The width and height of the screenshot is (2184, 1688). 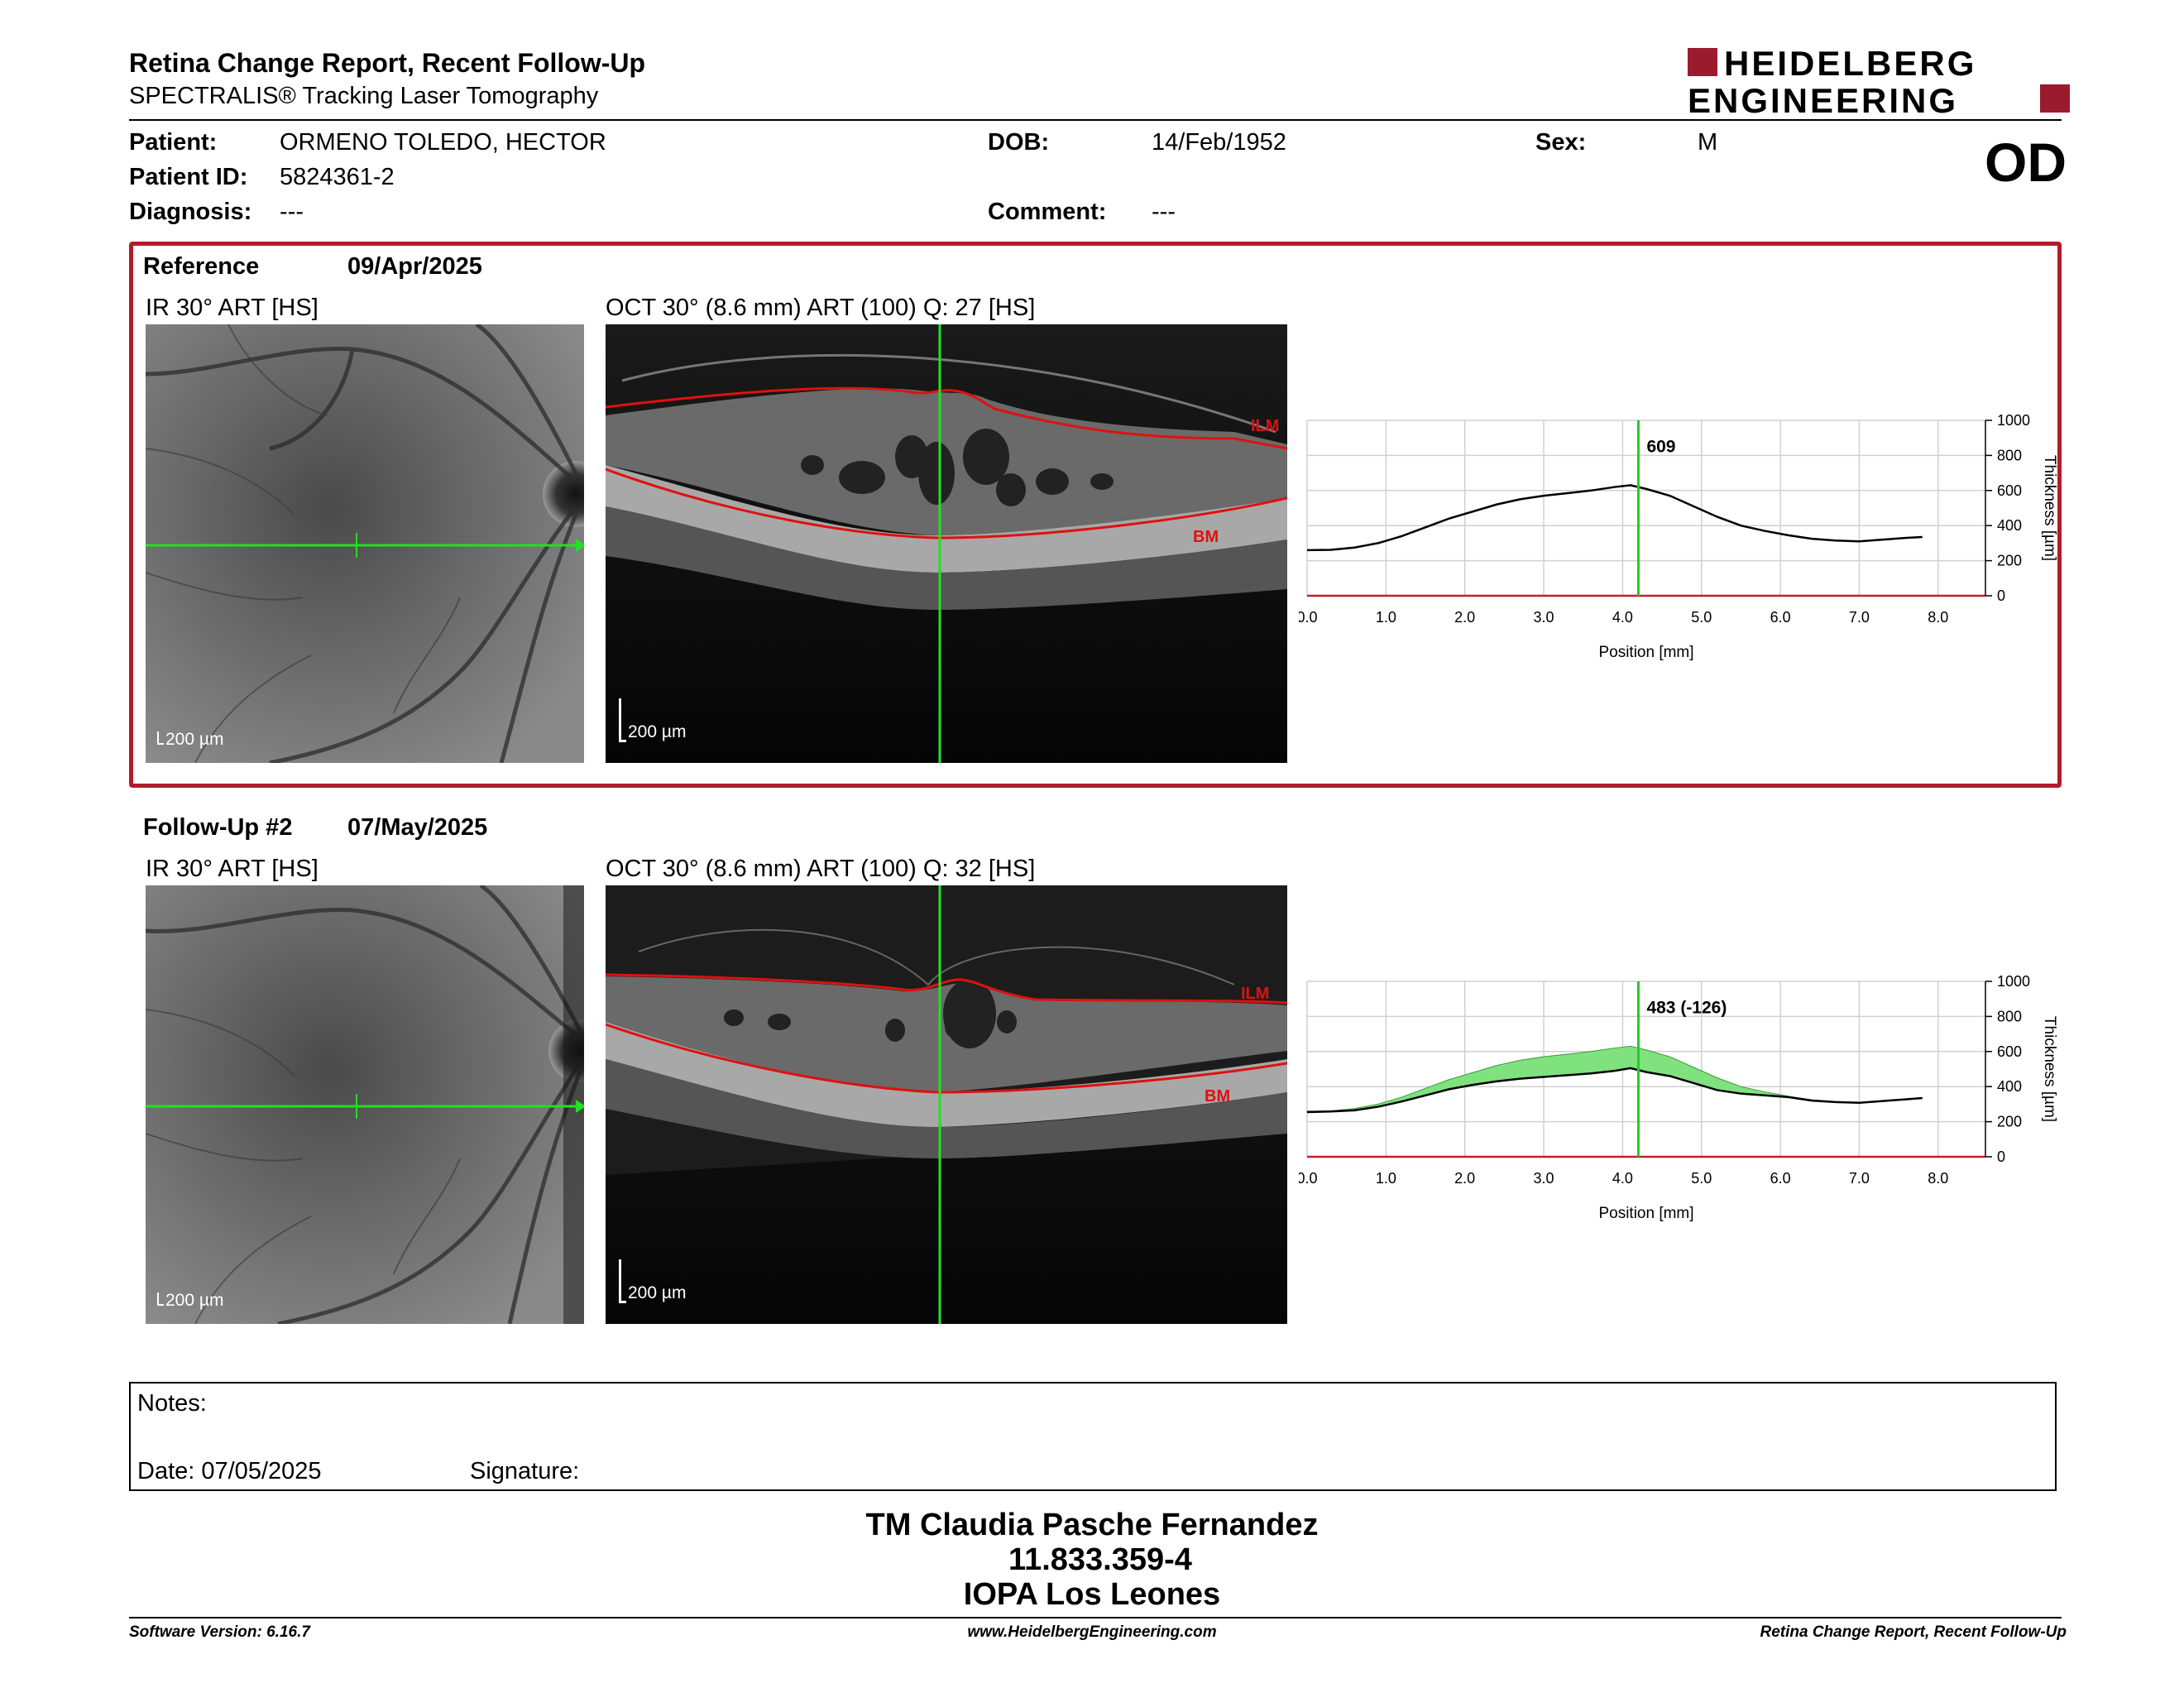 What do you see at coordinates (525, 1471) in the screenshot?
I see `notes-signature: Signature:` at bounding box center [525, 1471].